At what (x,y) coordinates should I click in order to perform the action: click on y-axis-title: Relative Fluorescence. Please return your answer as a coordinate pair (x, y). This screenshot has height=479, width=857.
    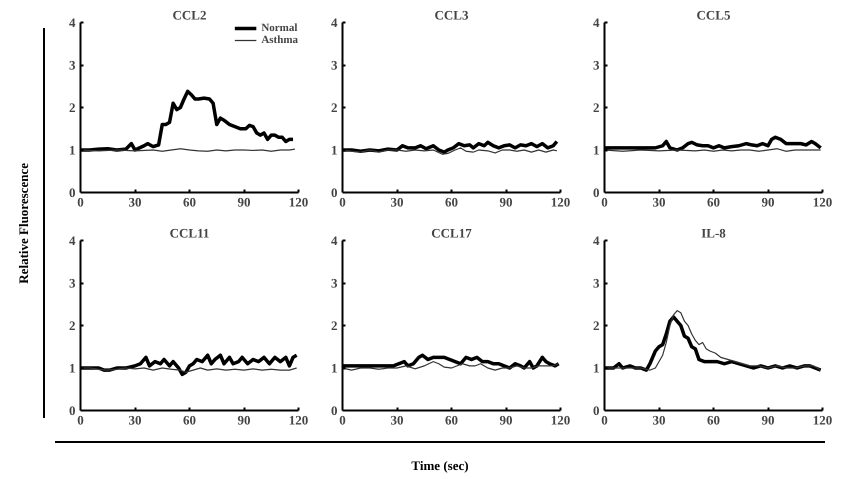
    Looking at the image, I should click on (23, 223).